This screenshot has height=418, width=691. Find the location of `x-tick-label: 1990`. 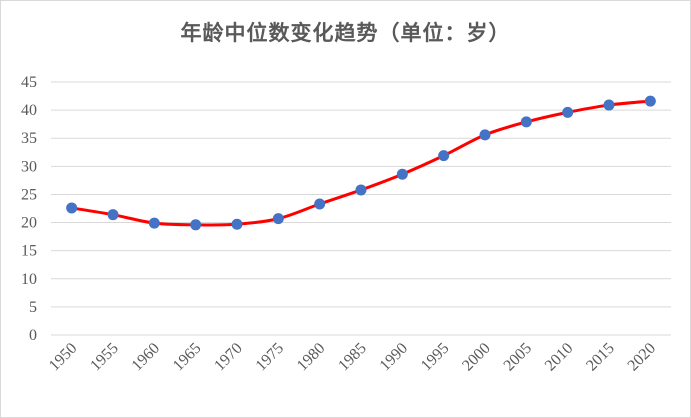

x-tick-label: 1990 is located at coordinates (394, 357).